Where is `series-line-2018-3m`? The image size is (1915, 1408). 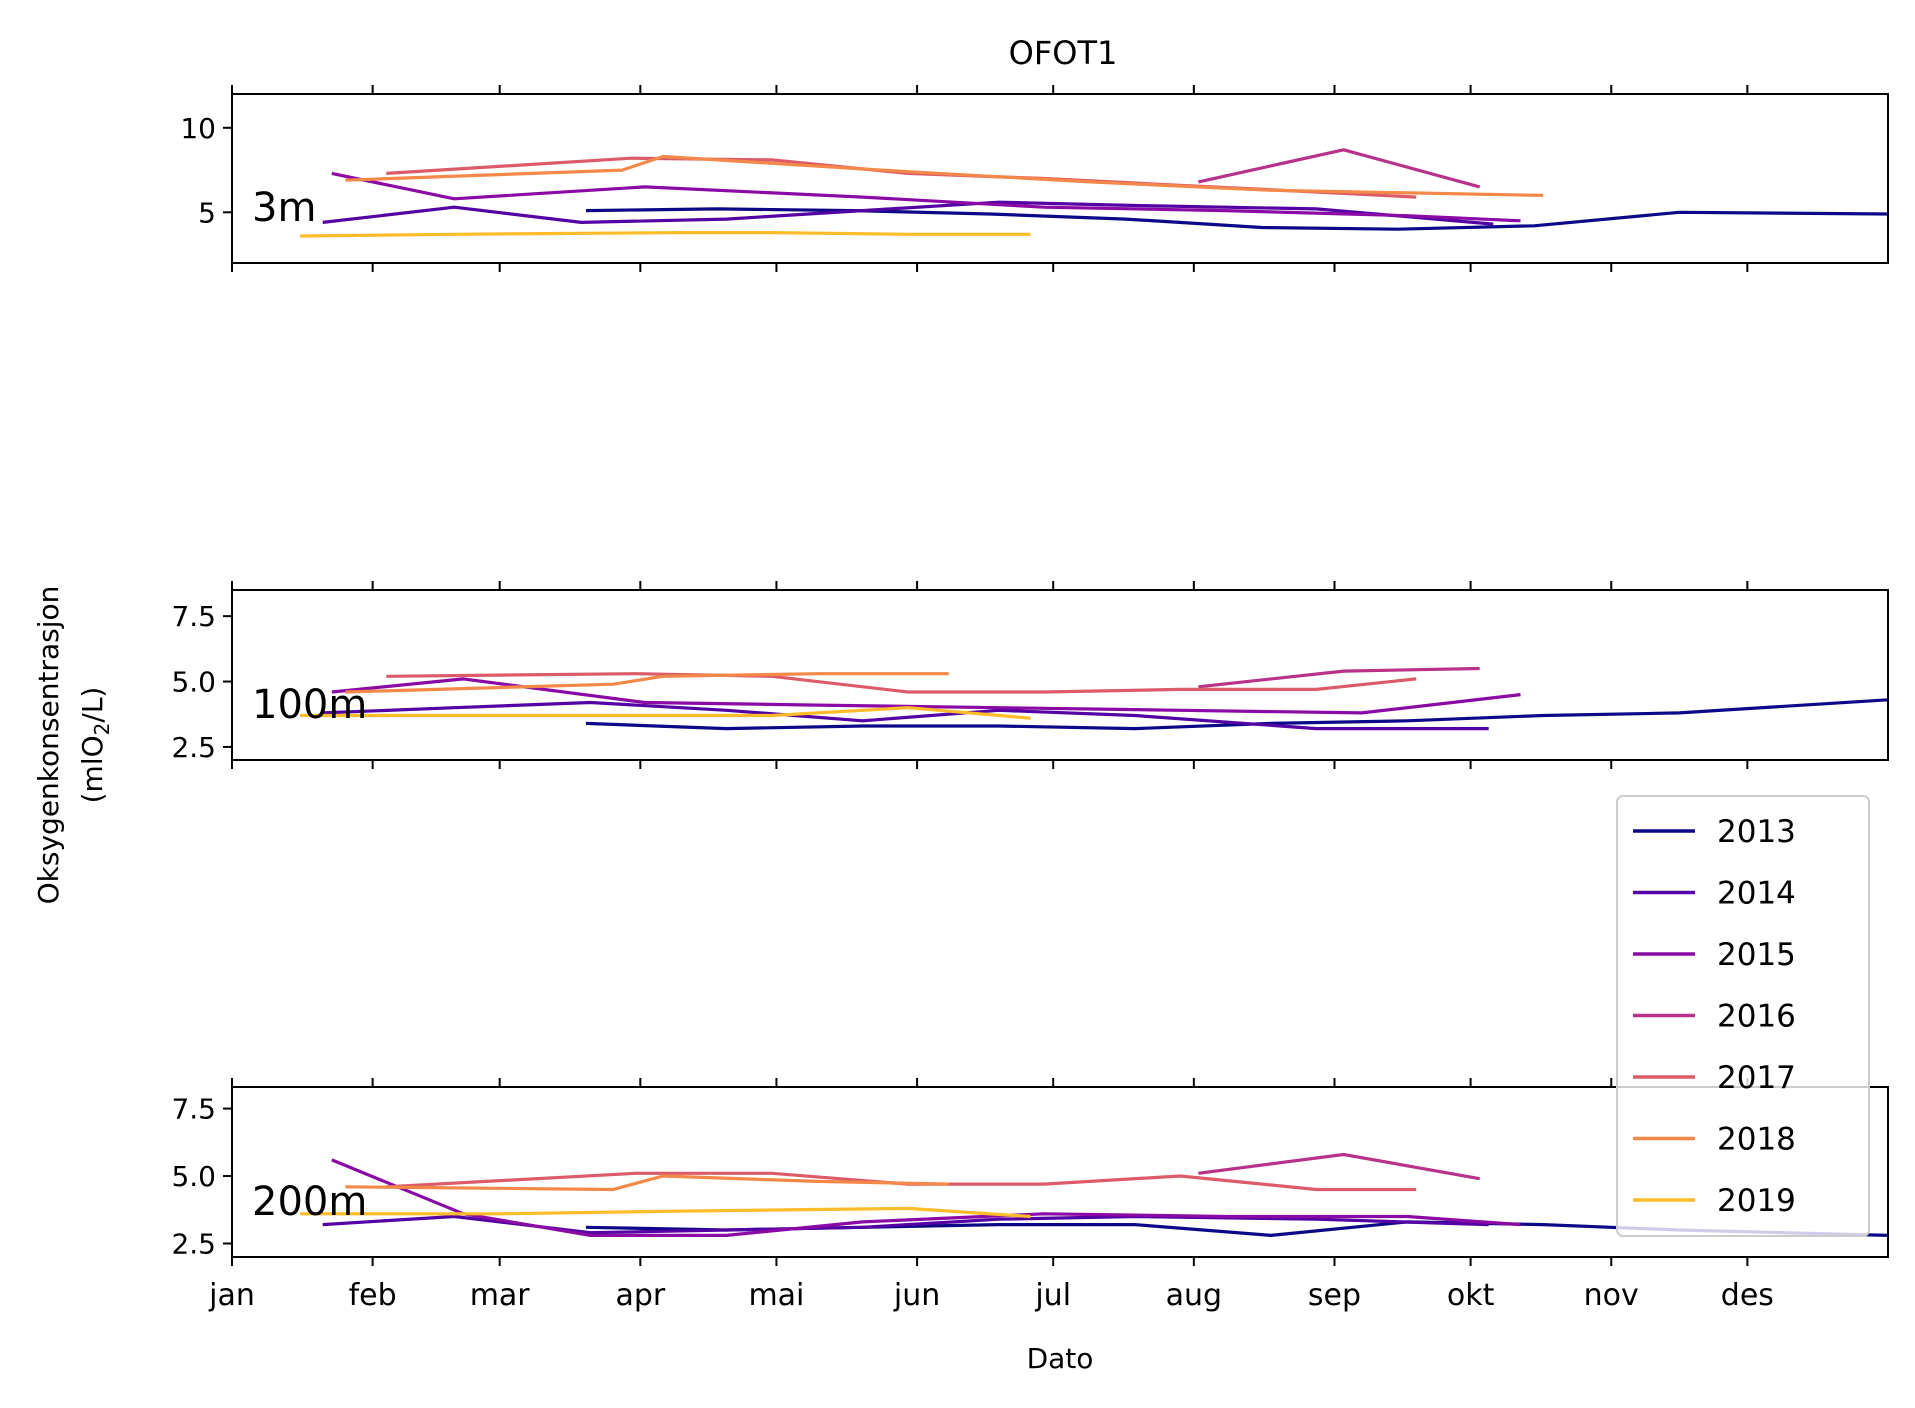
series-line-2018-3m is located at coordinates (944, 175).